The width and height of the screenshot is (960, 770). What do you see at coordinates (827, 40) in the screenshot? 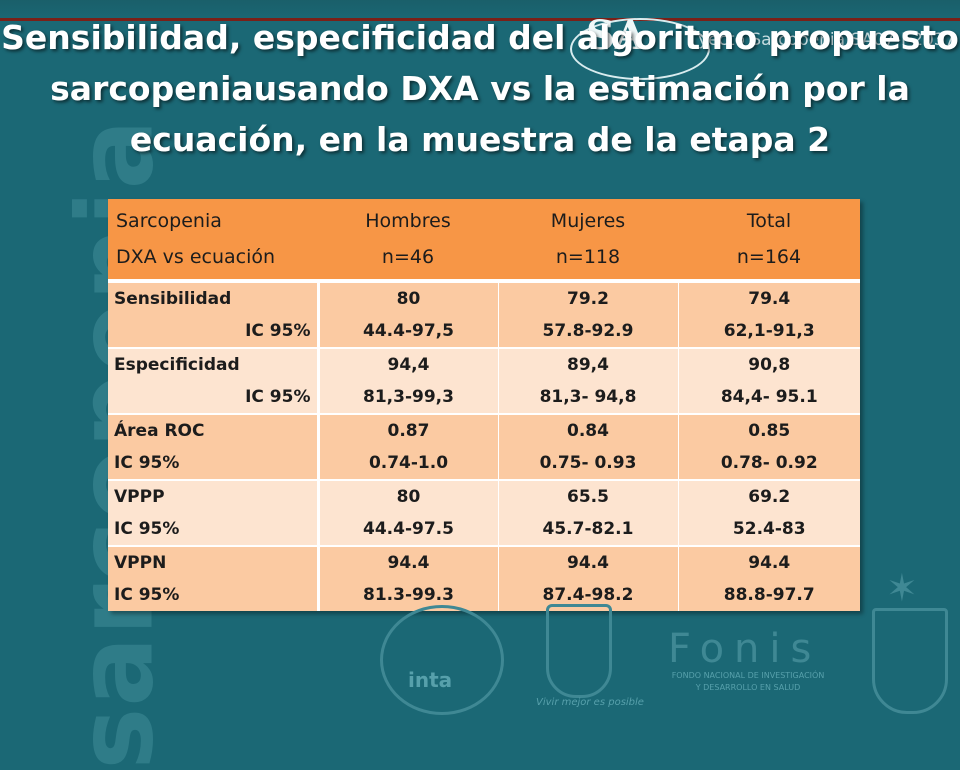
I see `project-reference: yecto Sarcopenia SA07-I-2037` at bounding box center [827, 40].